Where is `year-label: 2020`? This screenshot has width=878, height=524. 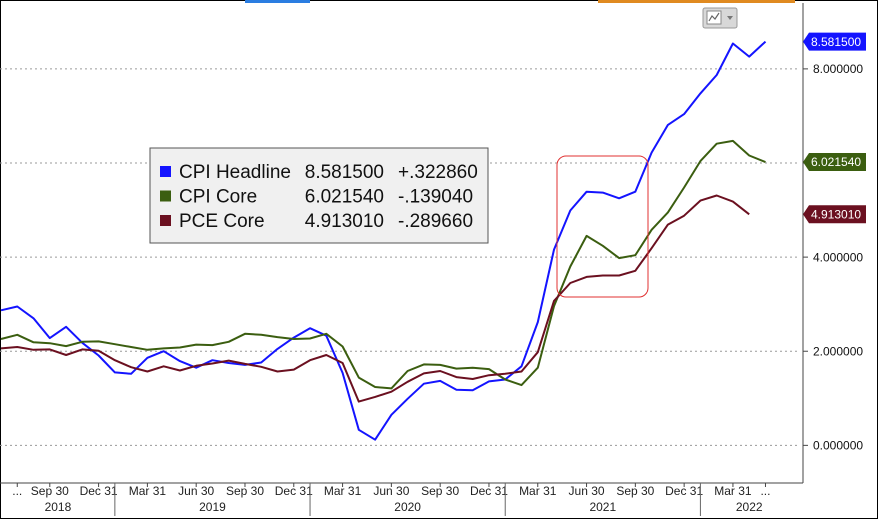
year-label: 2020 is located at coordinates (407, 507).